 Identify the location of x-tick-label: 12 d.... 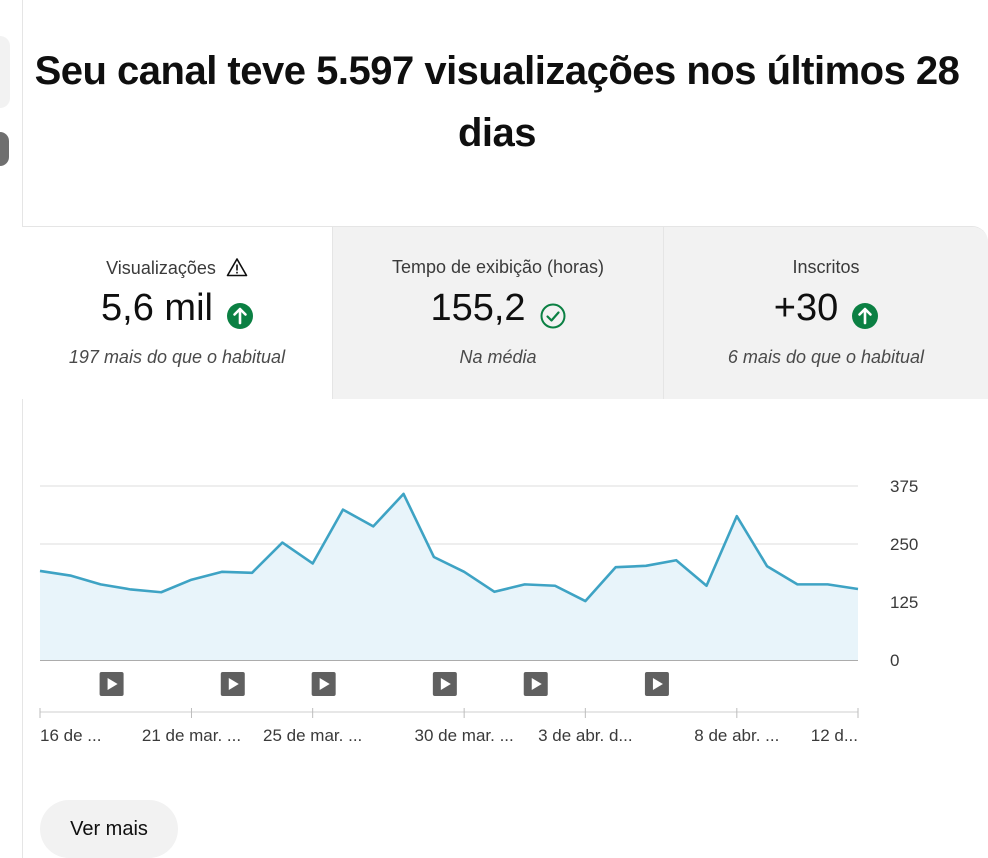
(834, 735).